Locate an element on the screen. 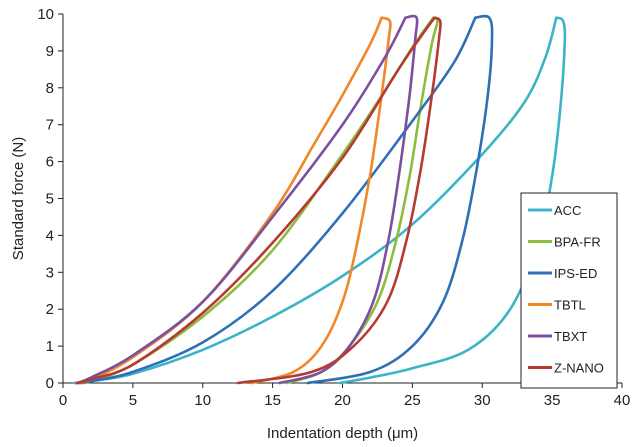 The width and height of the screenshot is (635, 447). y-axis-title: Standard force (N) is located at coordinates (18, 198).